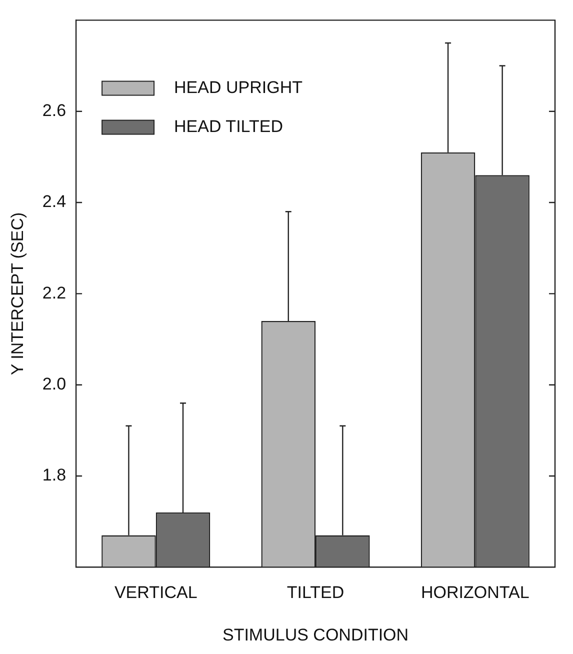 This screenshot has height=654, width=573. Describe the element at coordinates (228, 126) in the screenshot. I see `legend-label: HEAD TILTED` at that location.